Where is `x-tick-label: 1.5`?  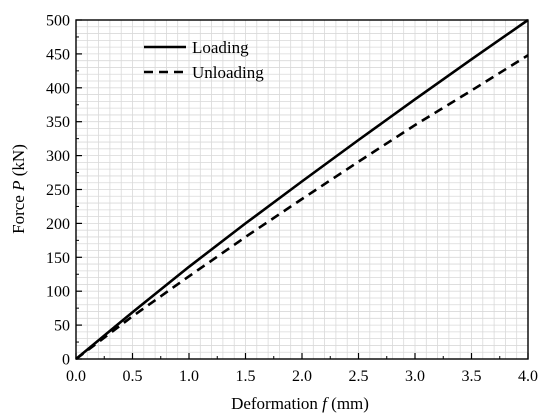 x-tick-label: 1.5 is located at coordinates (246, 376).